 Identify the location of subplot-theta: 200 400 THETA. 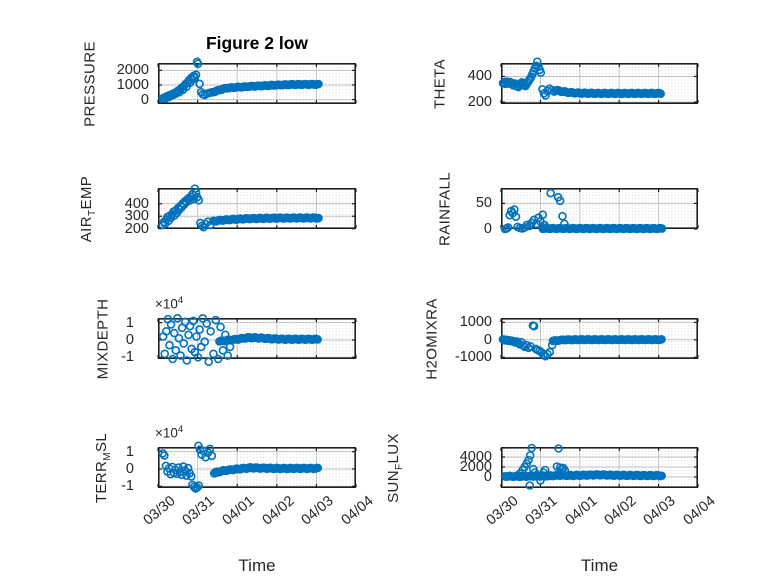
(565, 83).